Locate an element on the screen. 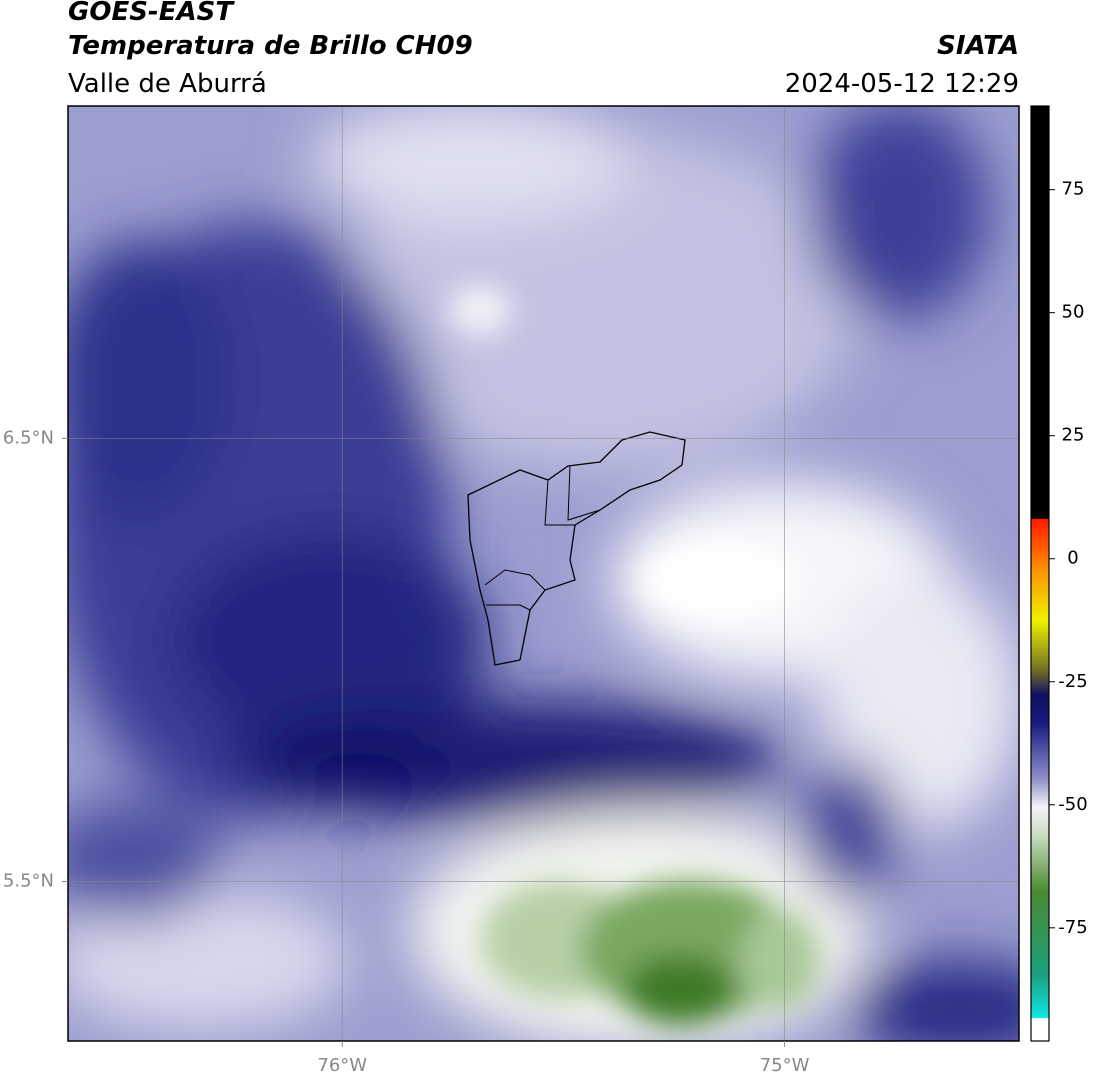 Image resolution: width=1094 pixels, height=1078 pixels. colorbar is located at coordinates (1040, 573).